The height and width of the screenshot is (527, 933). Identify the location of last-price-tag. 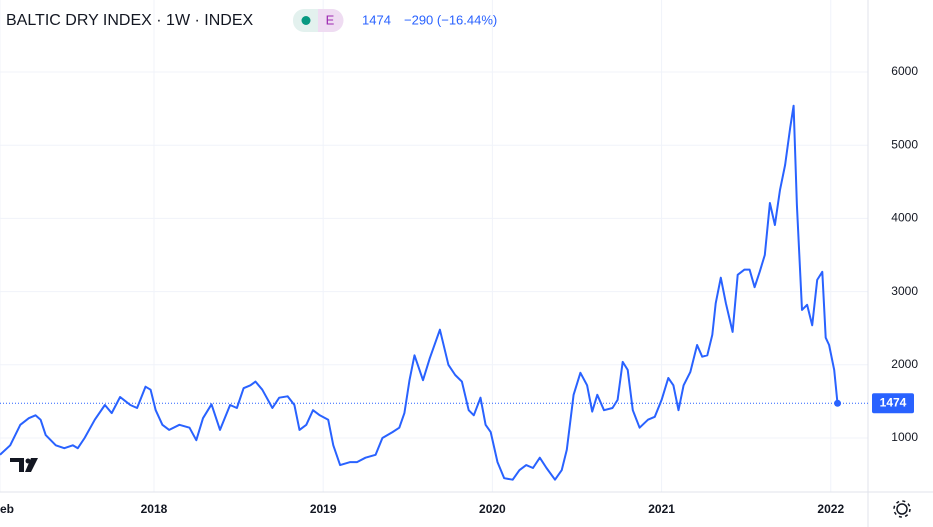
(893, 403).